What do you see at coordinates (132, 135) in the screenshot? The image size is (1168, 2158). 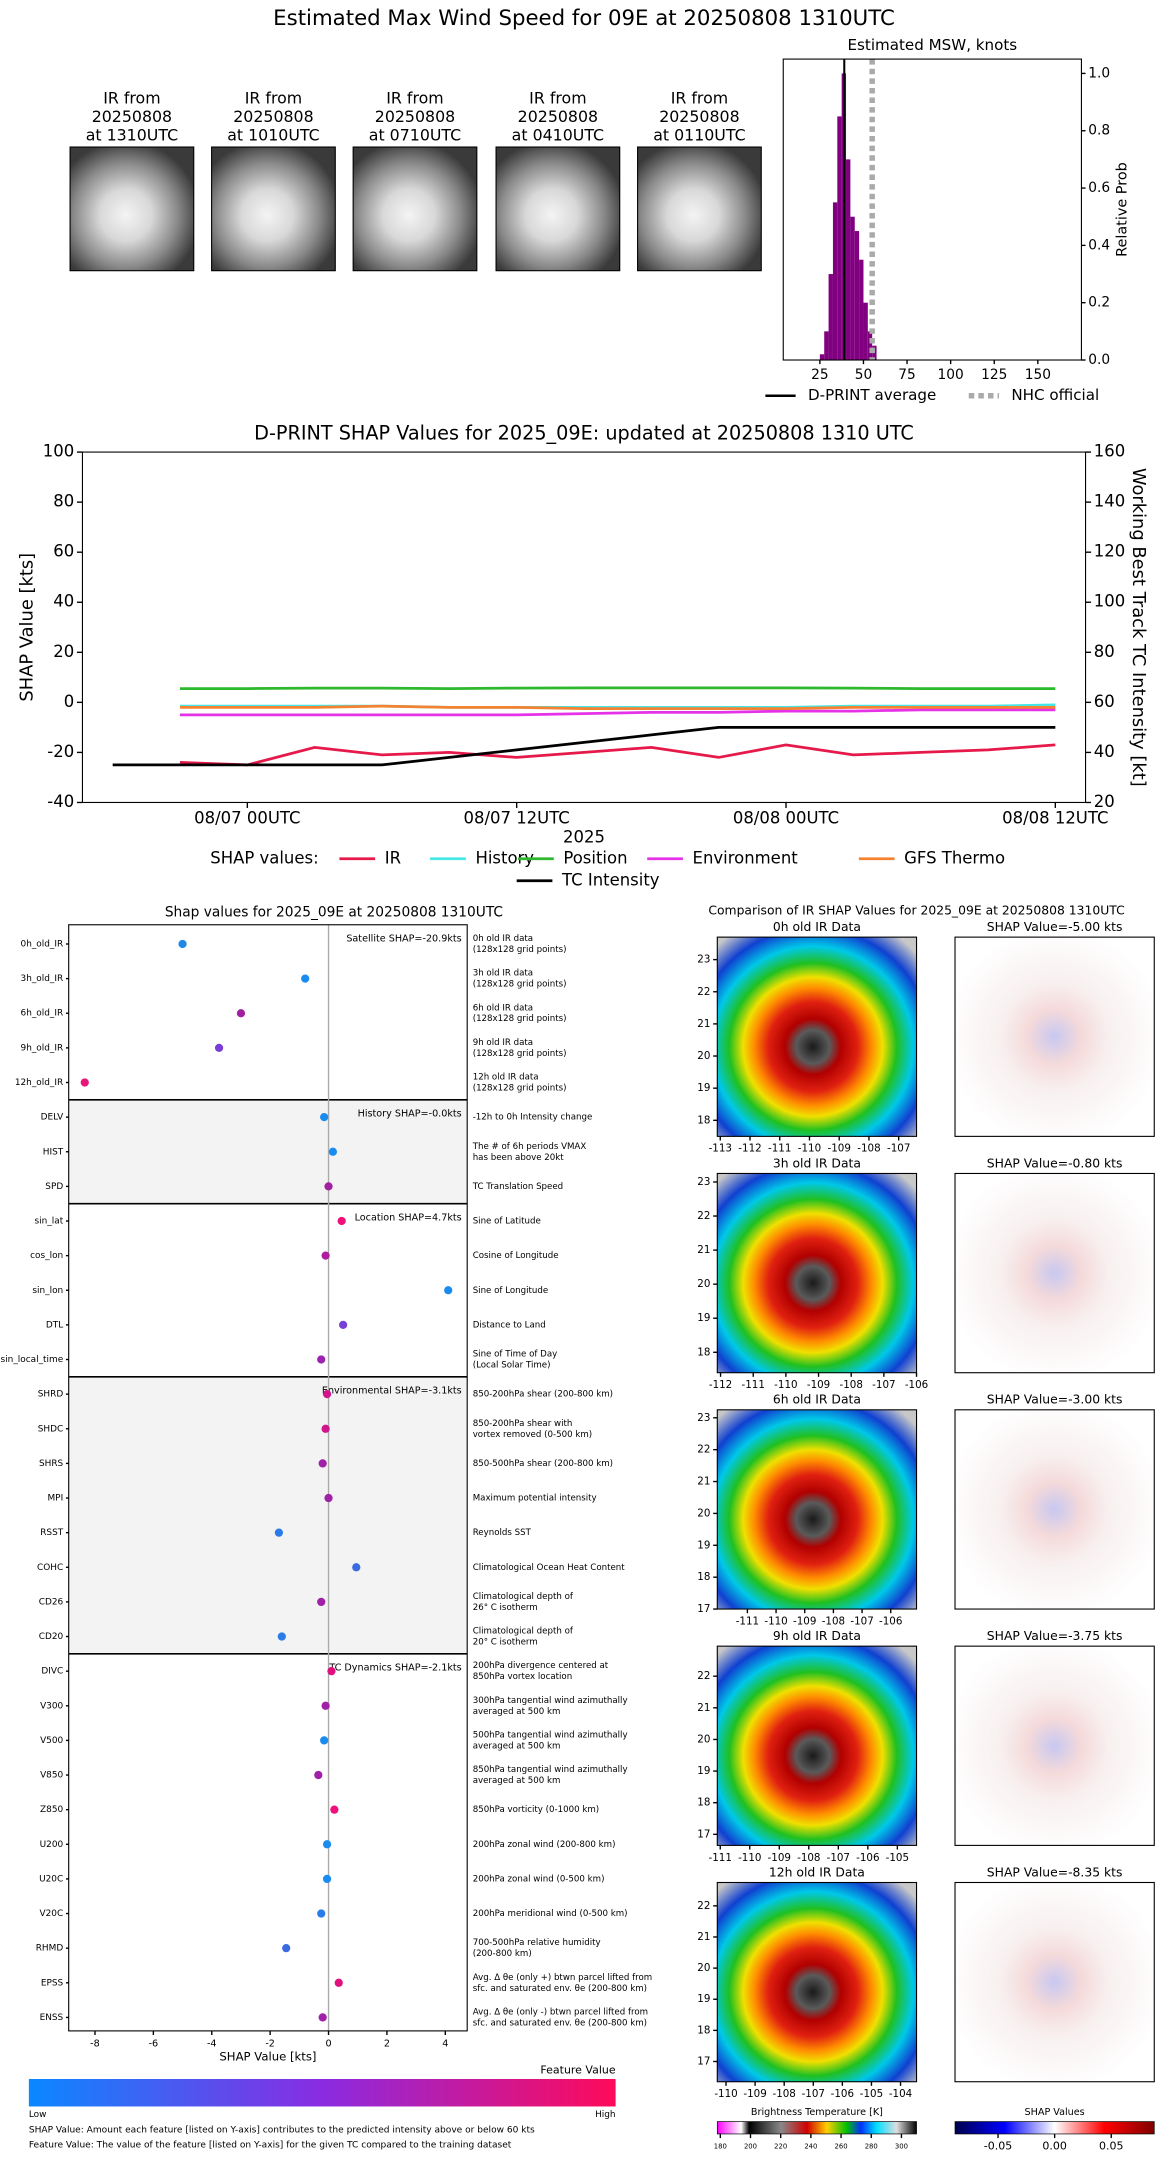 I see `thumbnail-label: at 1310UTC` at bounding box center [132, 135].